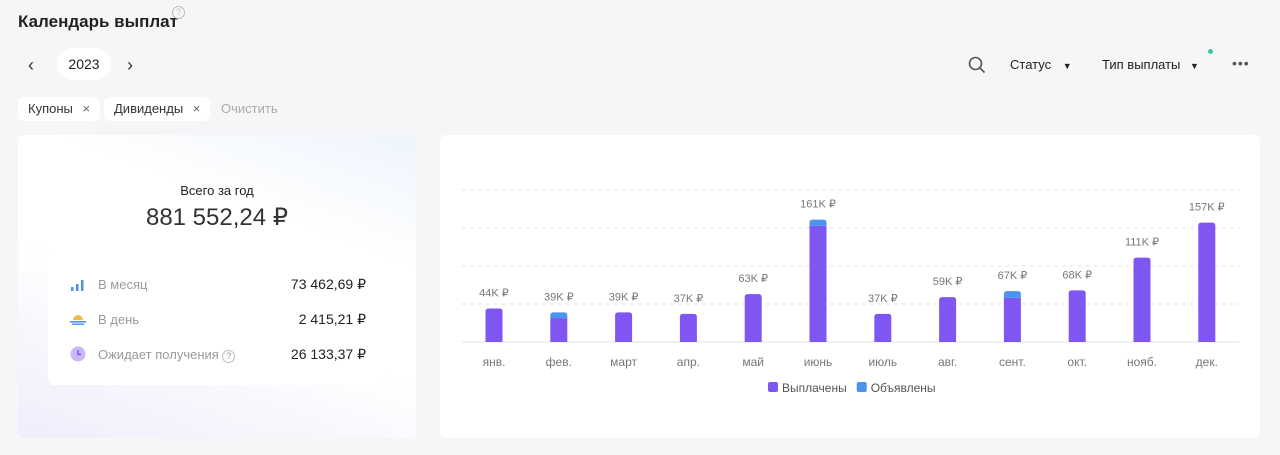 Image resolution: width=1280 pixels, height=455 pixels. What do you see at coordinates (947, 362) in the screenshot?
I see `x-tick-label: авг.` at bounding box center [947, 362].